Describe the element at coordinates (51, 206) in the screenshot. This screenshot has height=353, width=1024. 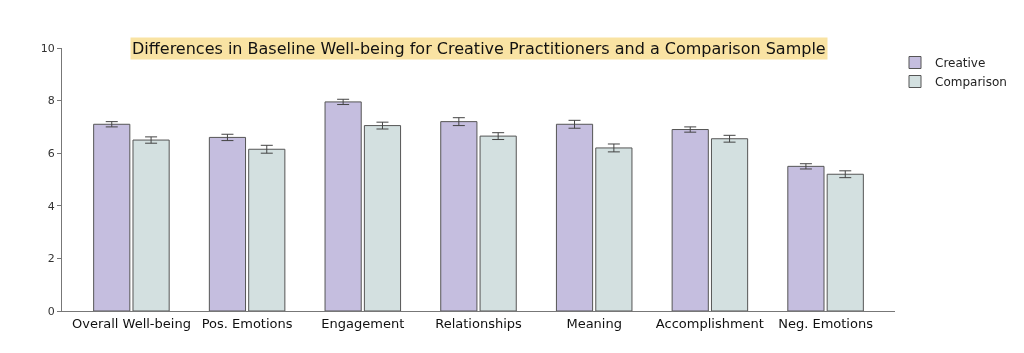
I see `y-tick-label: 4` at that location.